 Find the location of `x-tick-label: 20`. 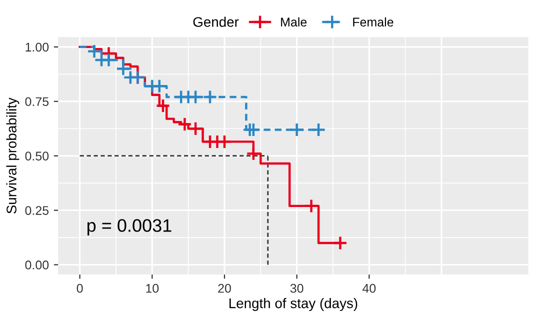

x-tick-label: 20 is located at coordinates (224, 288).